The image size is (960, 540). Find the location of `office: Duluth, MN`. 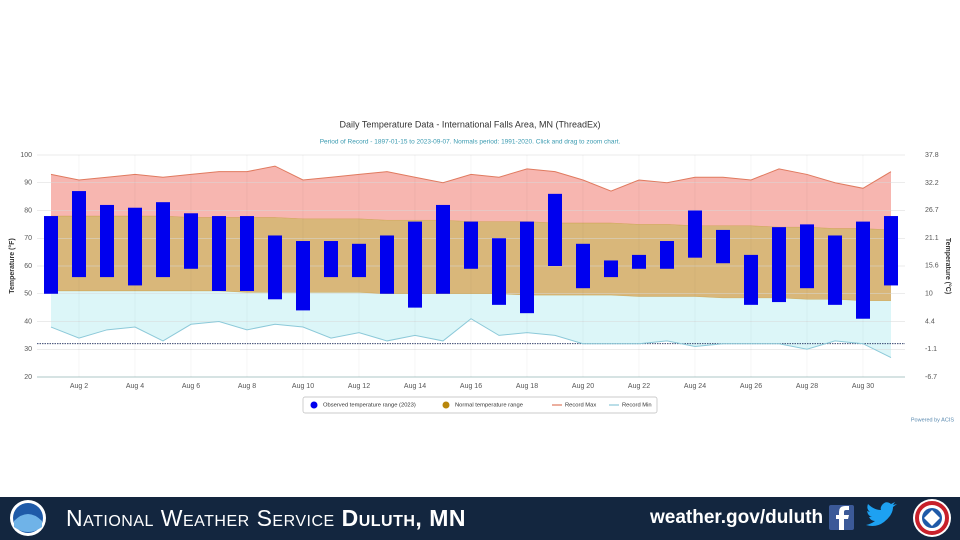

office: Duluth, MN is located at coordinates (403, 518).